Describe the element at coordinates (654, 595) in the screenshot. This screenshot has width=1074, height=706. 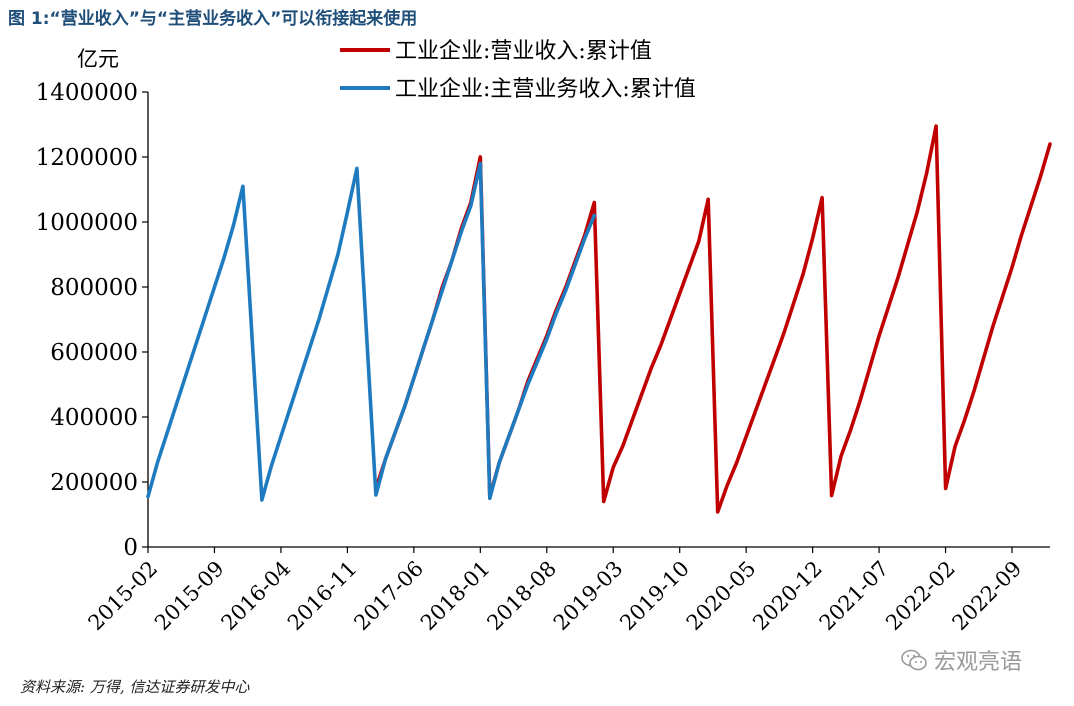
I see `x-tick-label: 2019-10` at that location.